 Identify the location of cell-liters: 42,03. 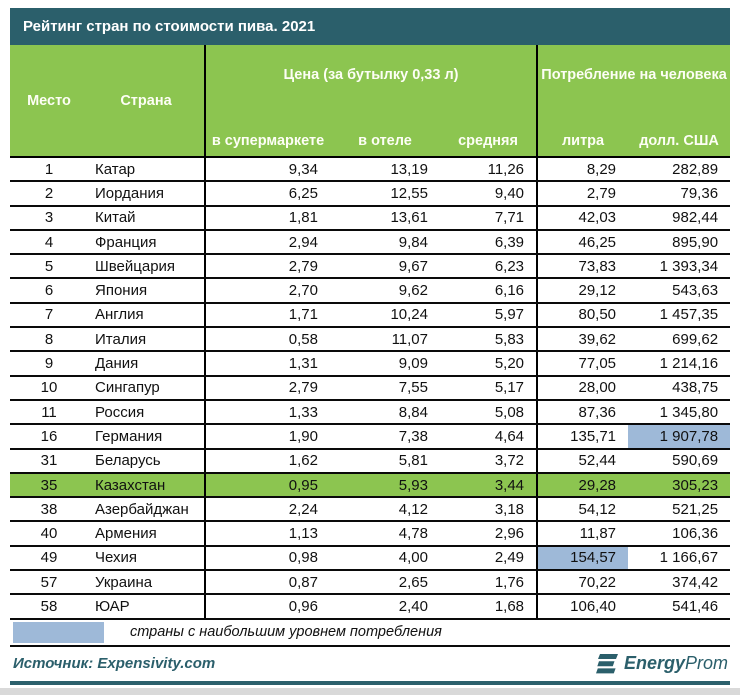
(582, 218).